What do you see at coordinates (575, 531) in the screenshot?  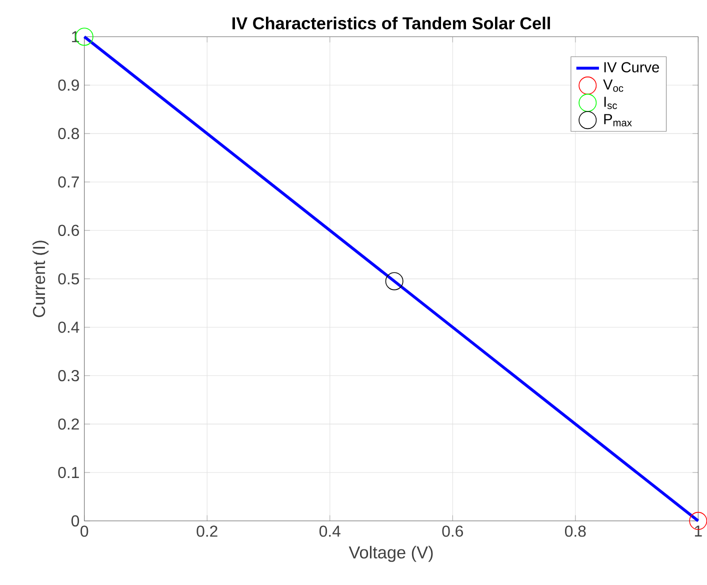 I see `x-tick-label: 0.8` at bounding box center [575, 531].